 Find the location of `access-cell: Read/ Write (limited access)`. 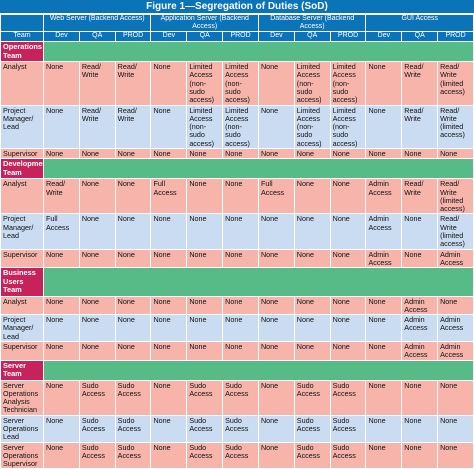

access-cell: Read/ Write (limited access) is located at coordinates (455, 126).